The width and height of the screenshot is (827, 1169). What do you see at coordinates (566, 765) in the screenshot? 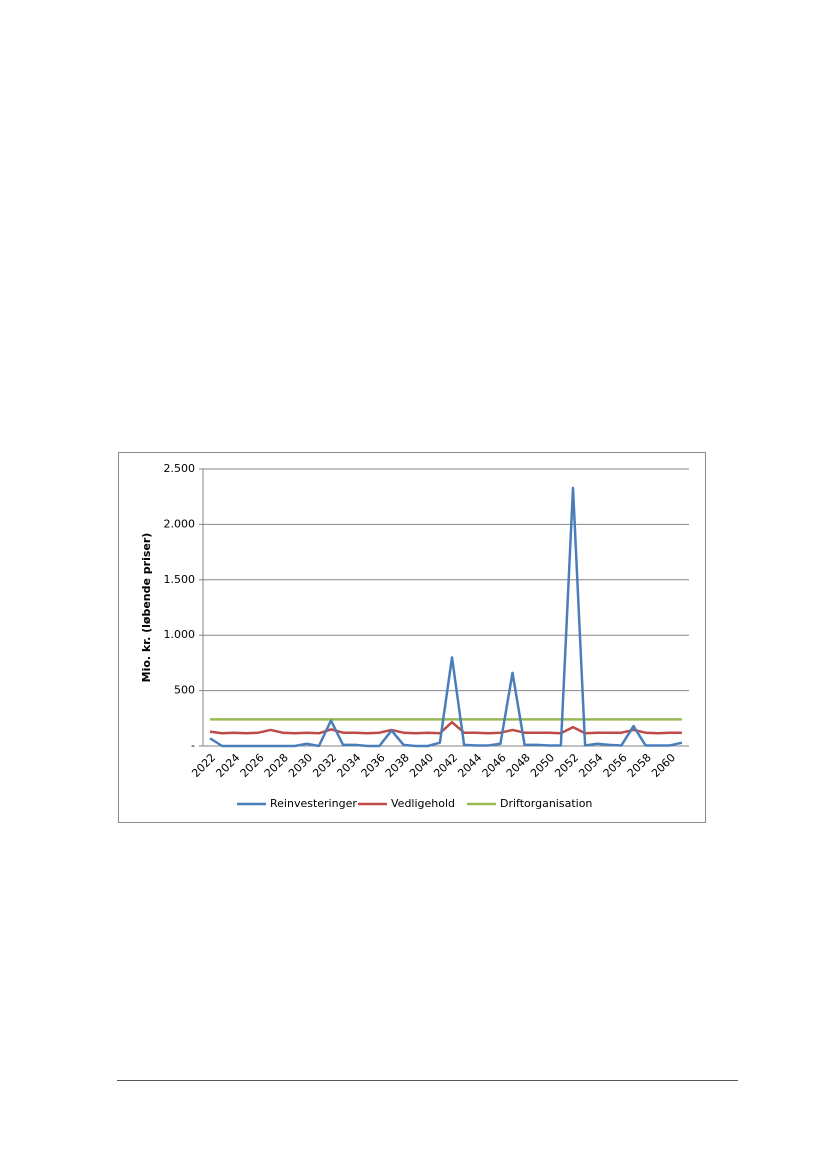
I see `x-tick-label: 2052` at bounding box center [566, 765].